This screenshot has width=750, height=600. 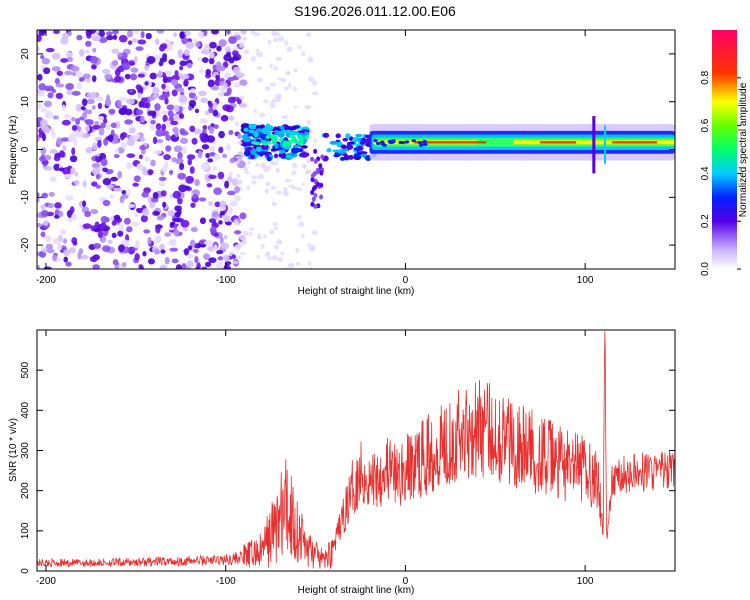 I want to click on y-tick-label: 200, so click(x=25, y=490).